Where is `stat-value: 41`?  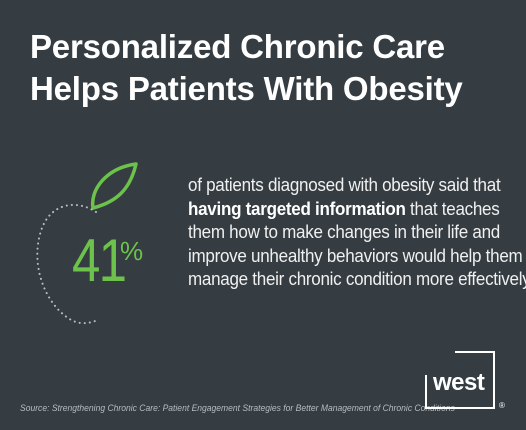
stat-value: 41 is located at coordinates (99, 260).